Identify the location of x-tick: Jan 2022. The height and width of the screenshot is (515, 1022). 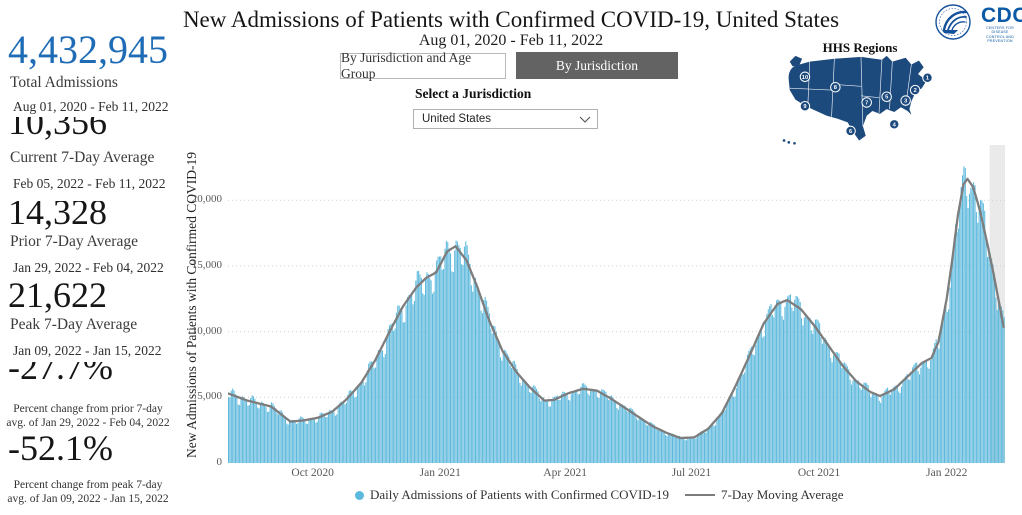
(947, 473).